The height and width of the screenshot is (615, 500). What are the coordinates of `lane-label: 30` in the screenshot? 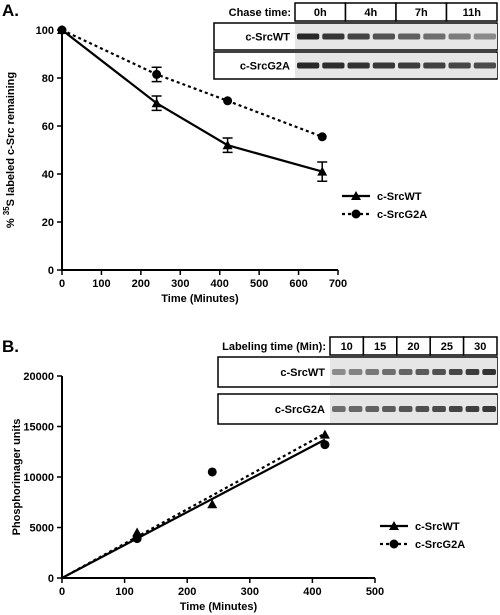 It's located at (480, 347).